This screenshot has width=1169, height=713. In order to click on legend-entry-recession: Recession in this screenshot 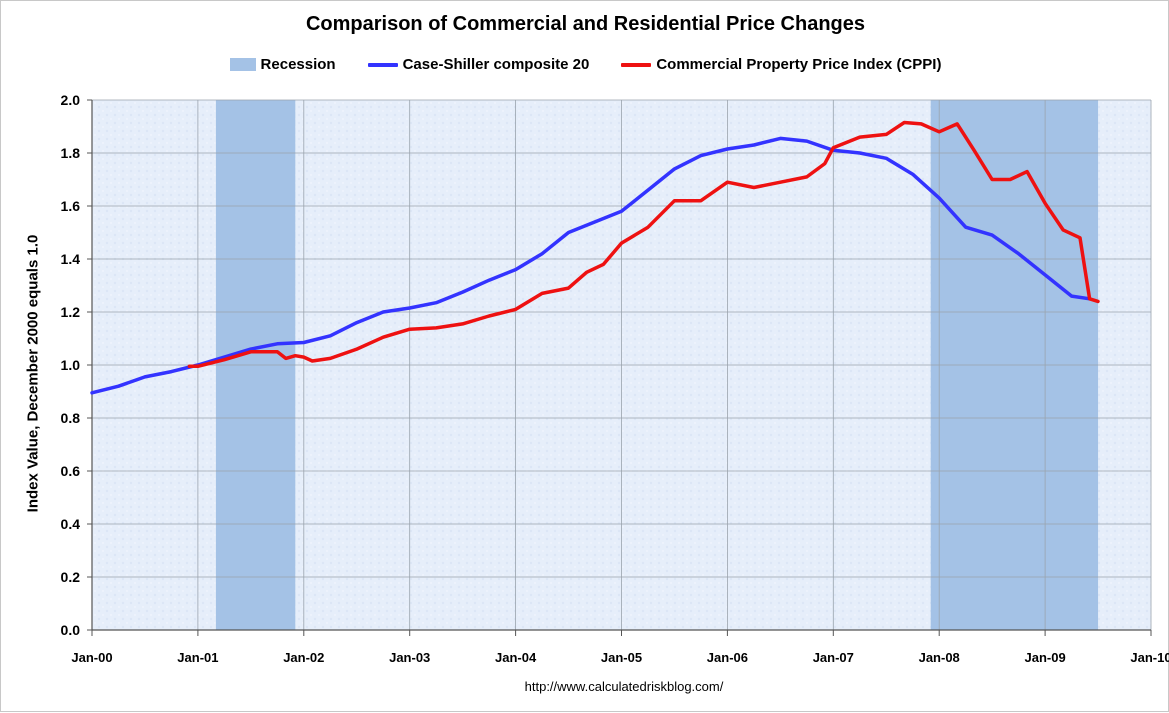, I will do `click(282, 64)`.